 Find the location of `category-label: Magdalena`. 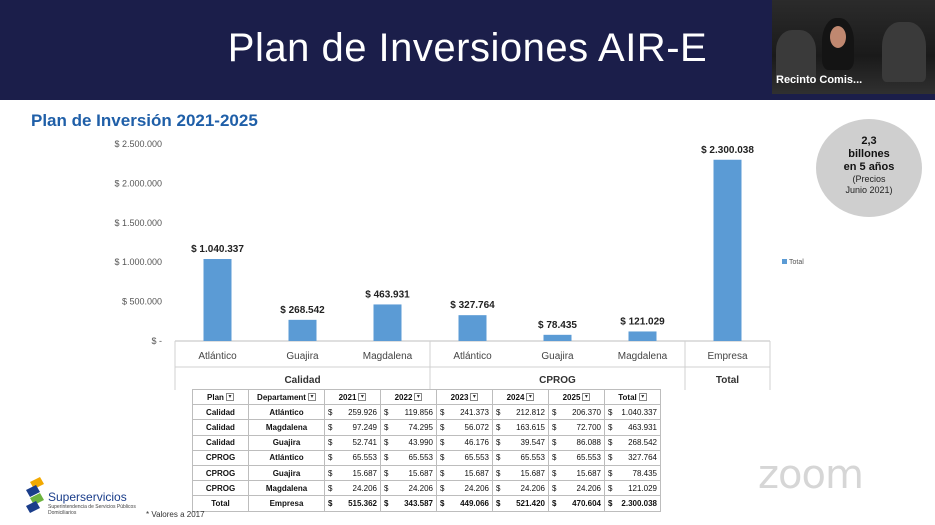

category-label: Magdalena is located at coordinates (388, 356).